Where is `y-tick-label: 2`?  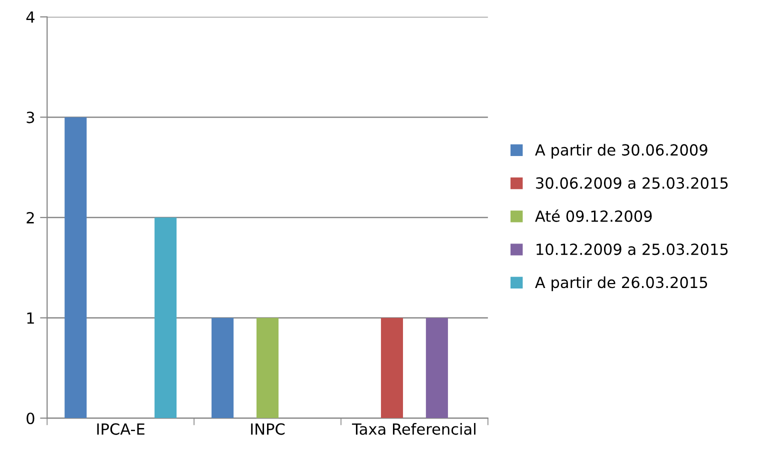
y-tick-label: 2 is located at coordinates (30, 218).